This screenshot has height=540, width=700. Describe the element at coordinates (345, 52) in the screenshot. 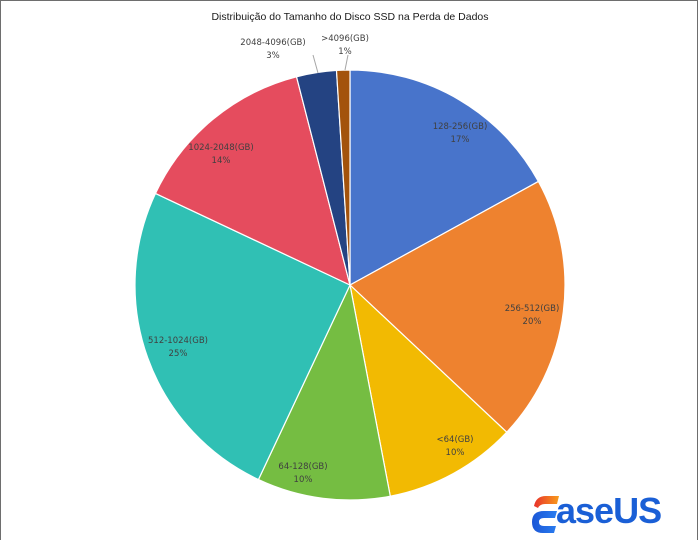

I see `slice-percent: 1%` at that location.